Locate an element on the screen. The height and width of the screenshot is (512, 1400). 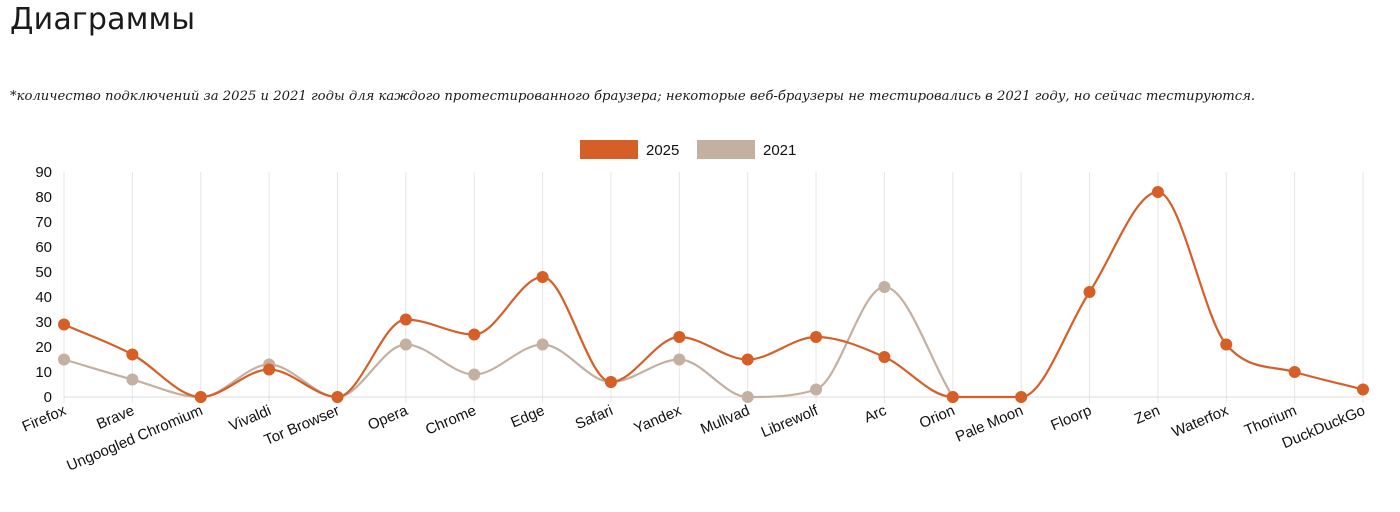
legend-swatch-2021 is located at coordinates (726, 149).